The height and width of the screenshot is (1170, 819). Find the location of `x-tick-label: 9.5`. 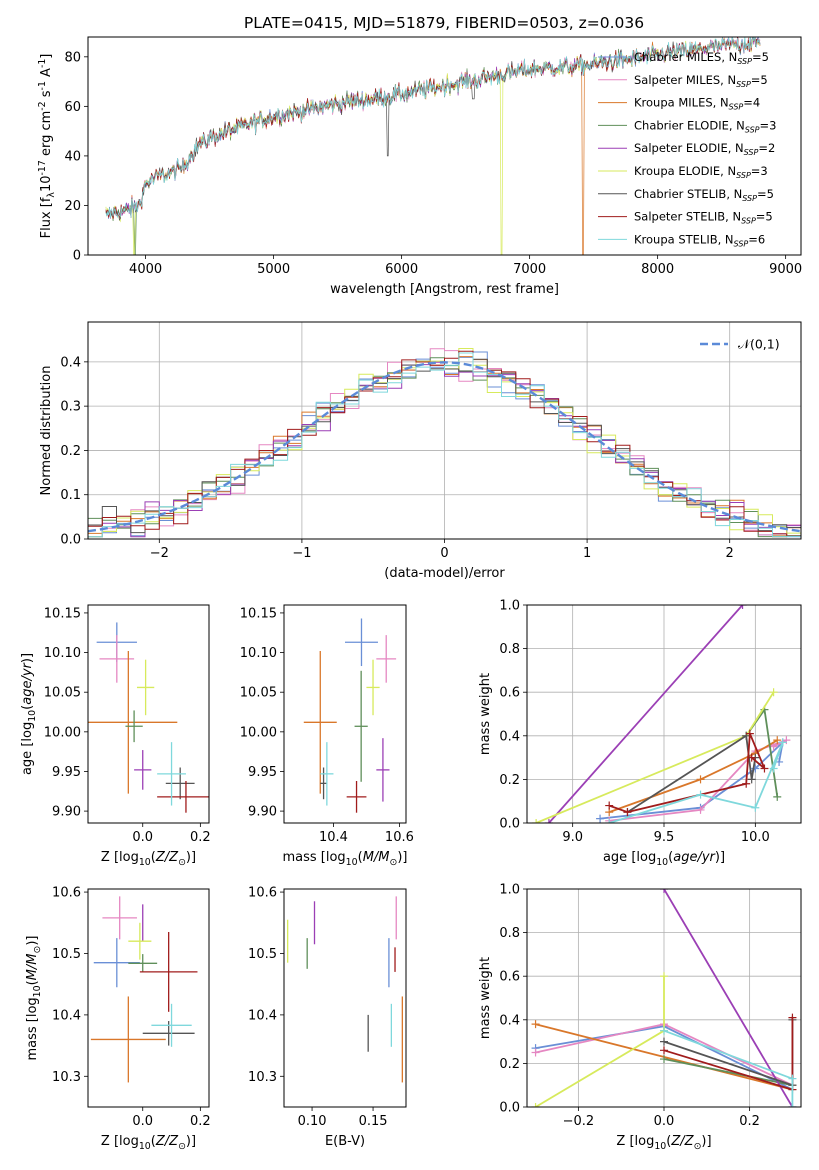

x-tick-label: 9.5 is located at coordinates (664, 837).